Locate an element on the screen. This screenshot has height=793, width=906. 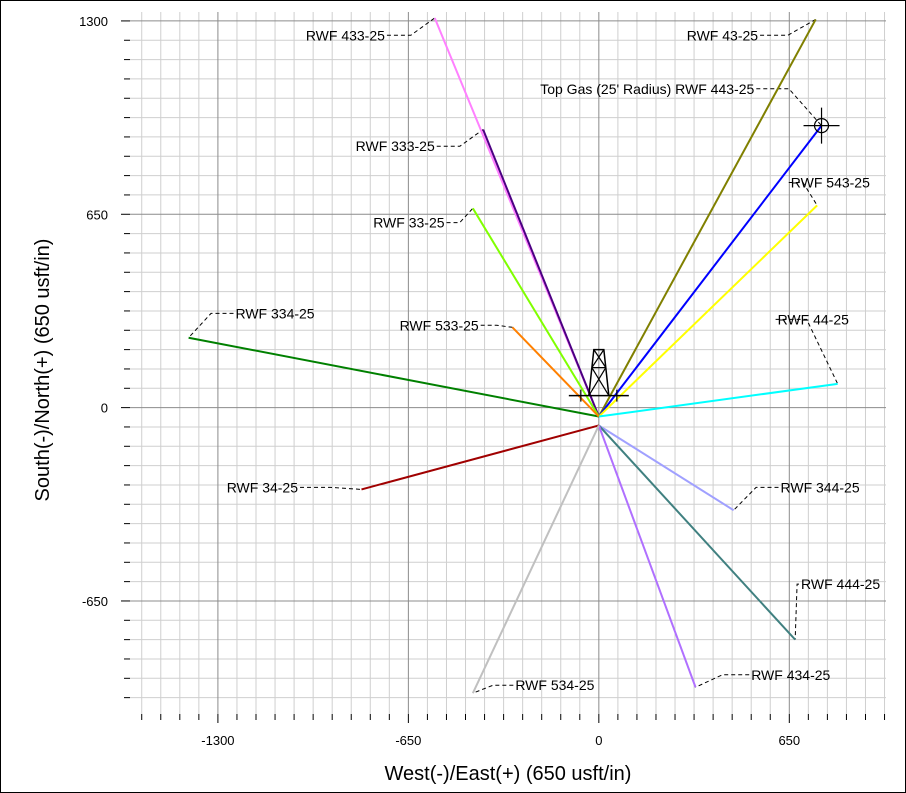
x-axis-title: West(-)/East(+) (650 usft/in) is located at coordinates (508, 774).